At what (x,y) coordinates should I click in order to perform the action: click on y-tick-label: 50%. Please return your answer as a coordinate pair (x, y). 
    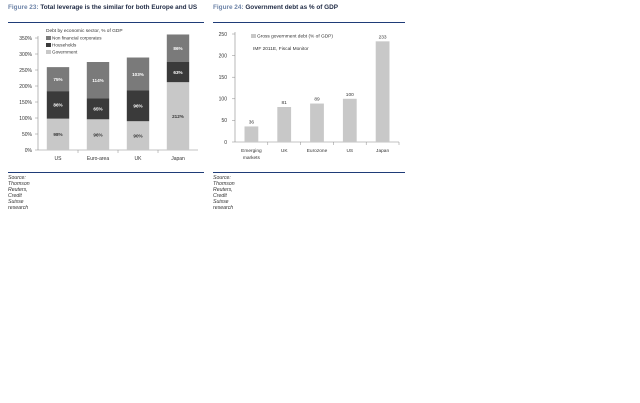
    Looking at the image, I should click on (27, 135).